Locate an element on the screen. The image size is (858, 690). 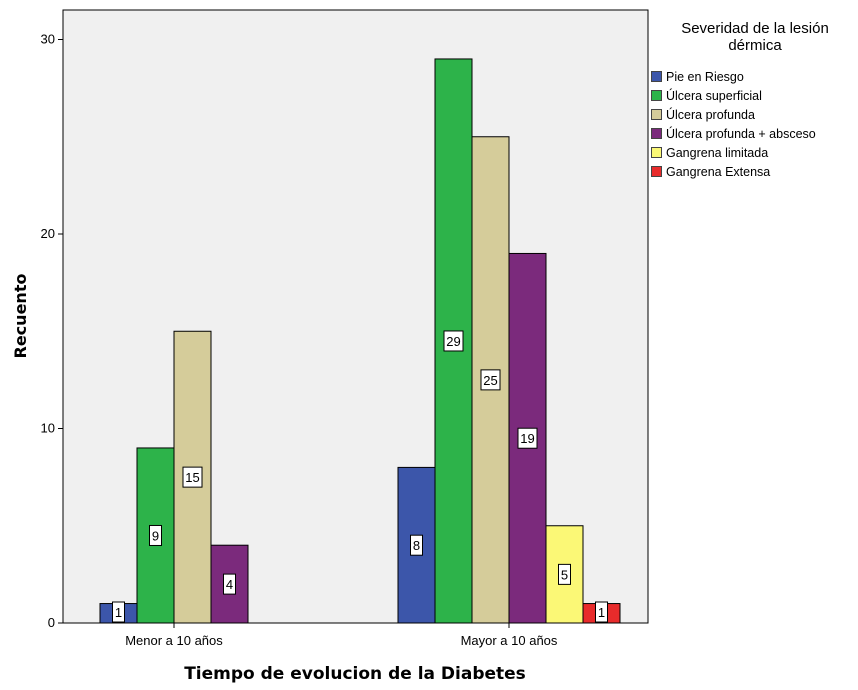
value-label: 29 is located at coordinates (453, 341).